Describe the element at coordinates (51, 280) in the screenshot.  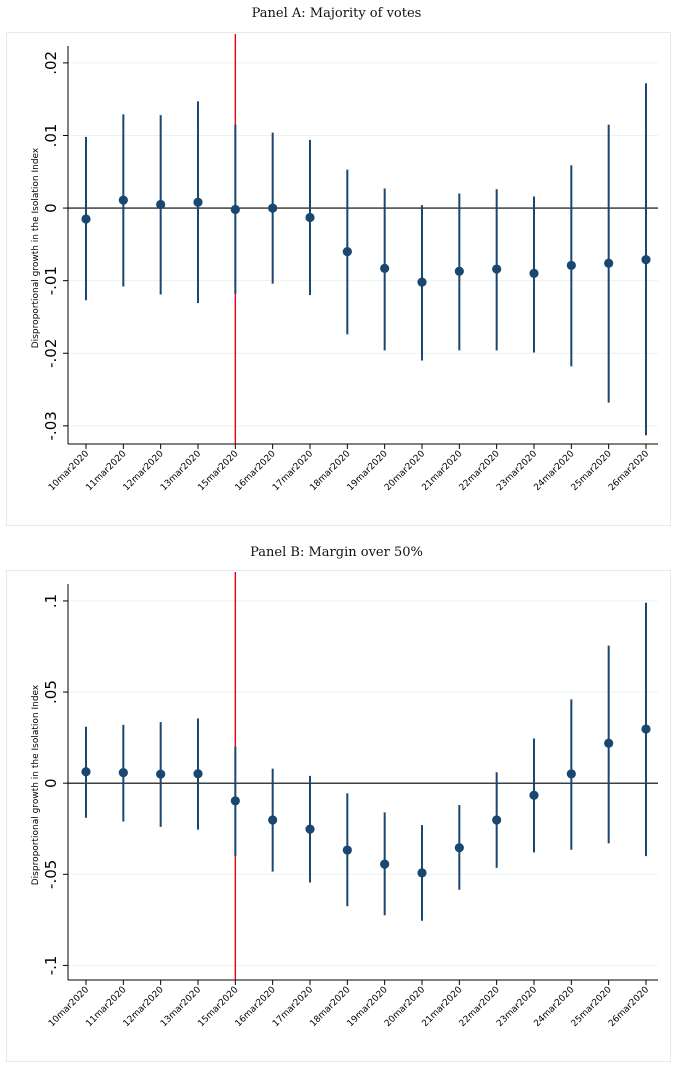
I see `y-tick-label: -.01` at that location.